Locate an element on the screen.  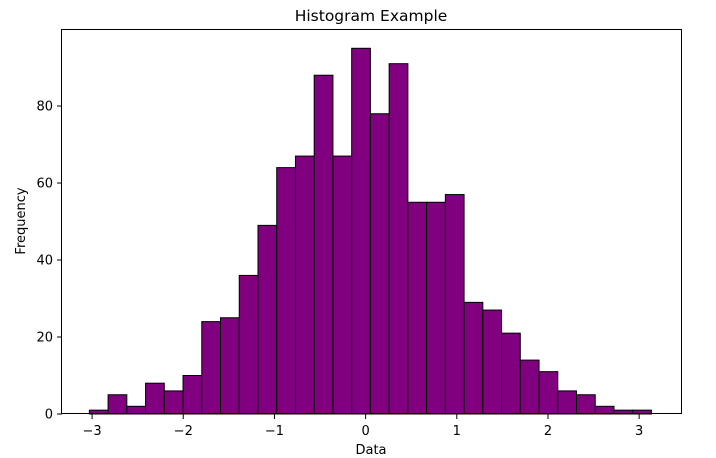
y-tick-label: 0 is located at coordinates (49, 415).